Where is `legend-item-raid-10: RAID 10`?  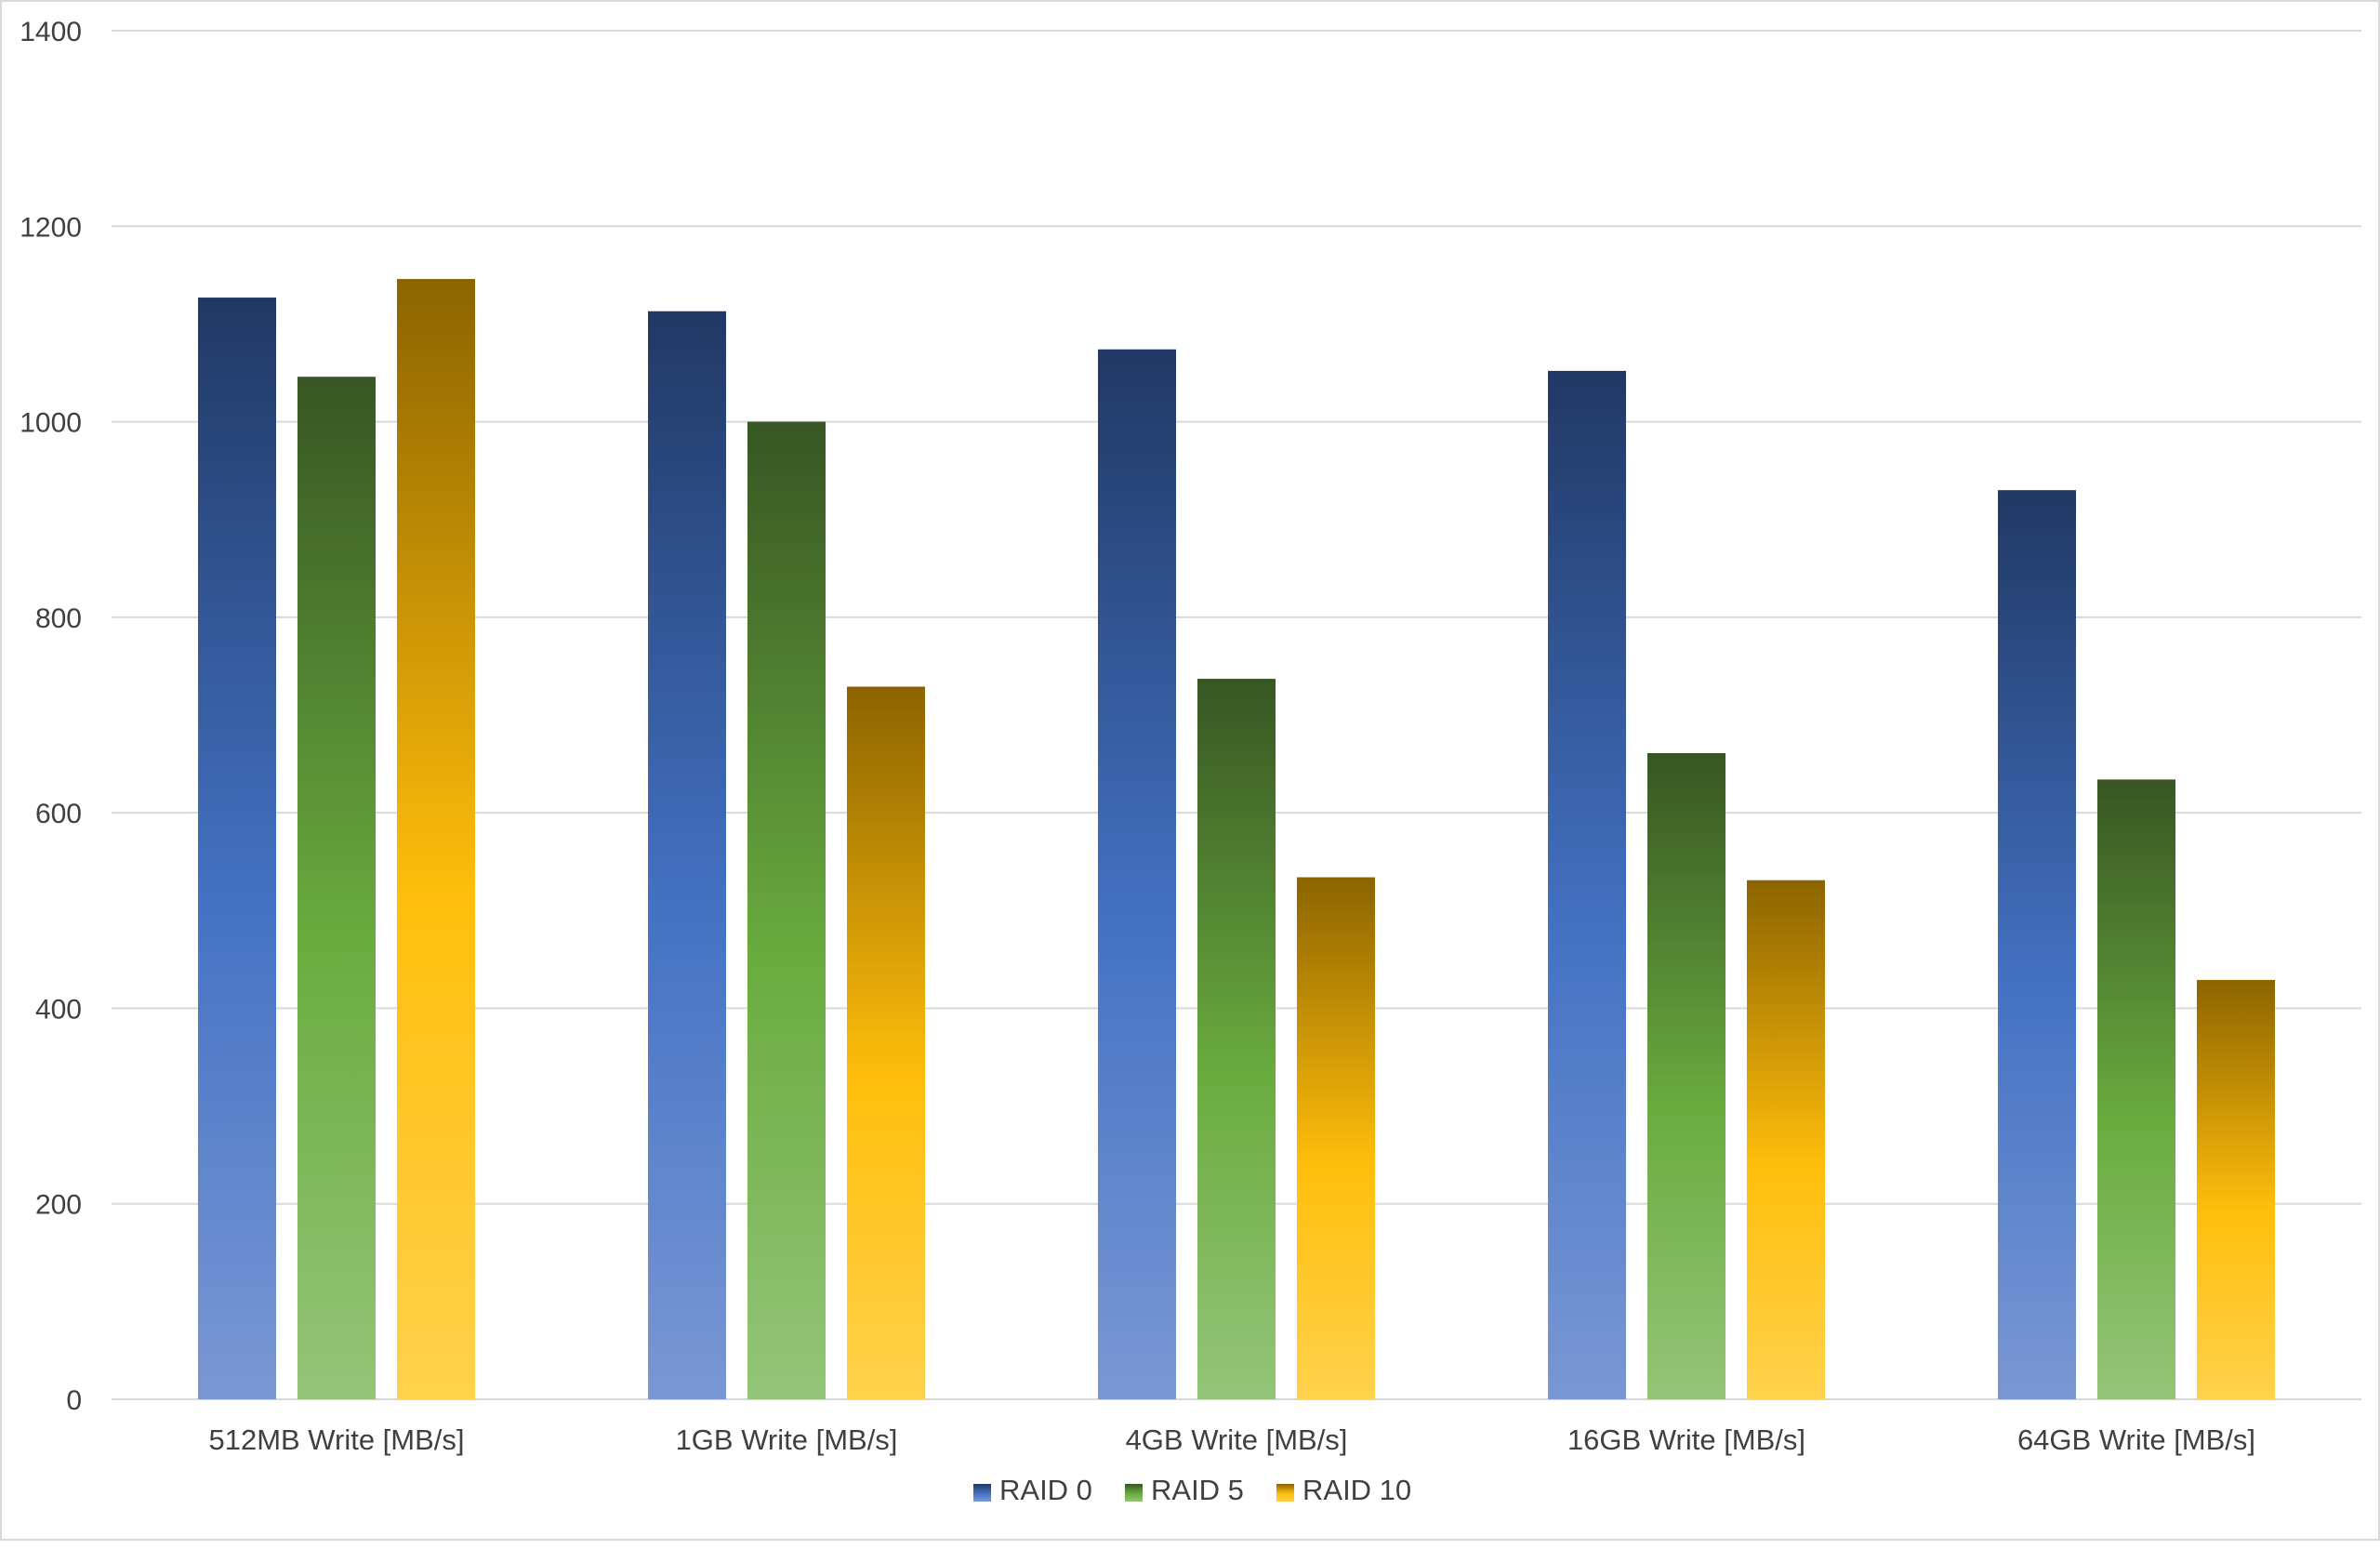 legend-item-raid-10: RAID 10 is located at coordinates (1343, 1490).